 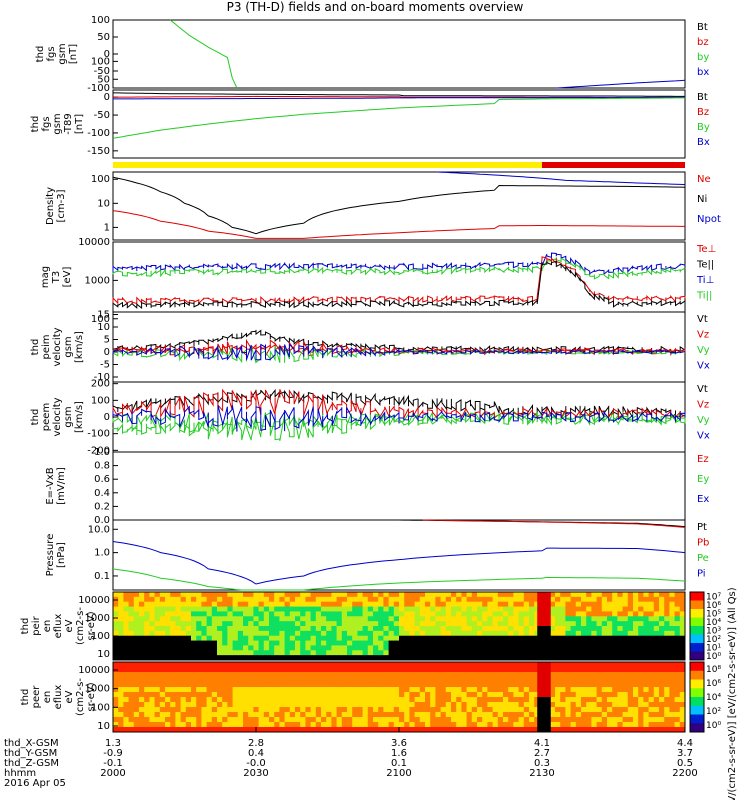 What do you see at coordinates (31, 763) in the screenshot?
I see `x-row-label: thd_Z-GSM` at bounding box center [31, 763].